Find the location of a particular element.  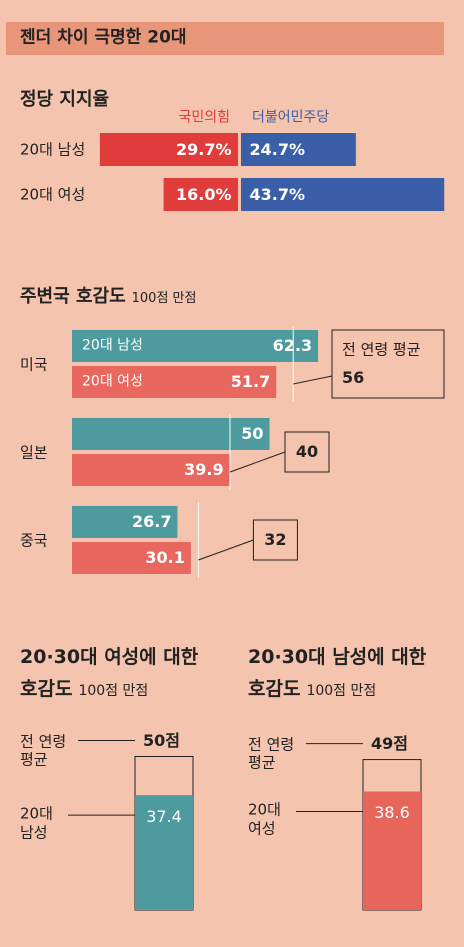

value-label: 38.6 is located at coordinates (392, 813).